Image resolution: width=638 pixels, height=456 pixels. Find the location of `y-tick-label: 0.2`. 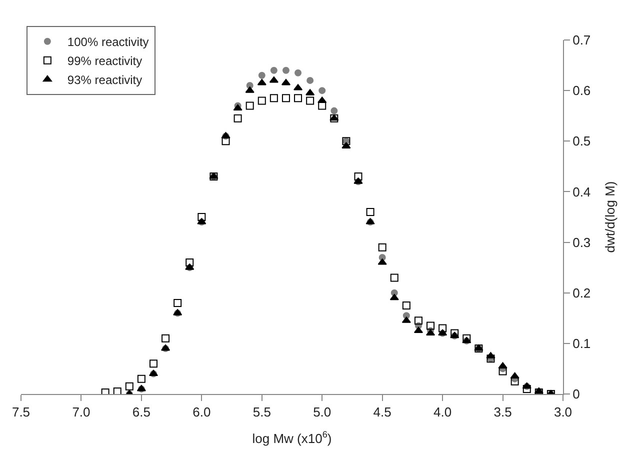

y-tick-label: 0.2 is located at coordinates (581, 292).